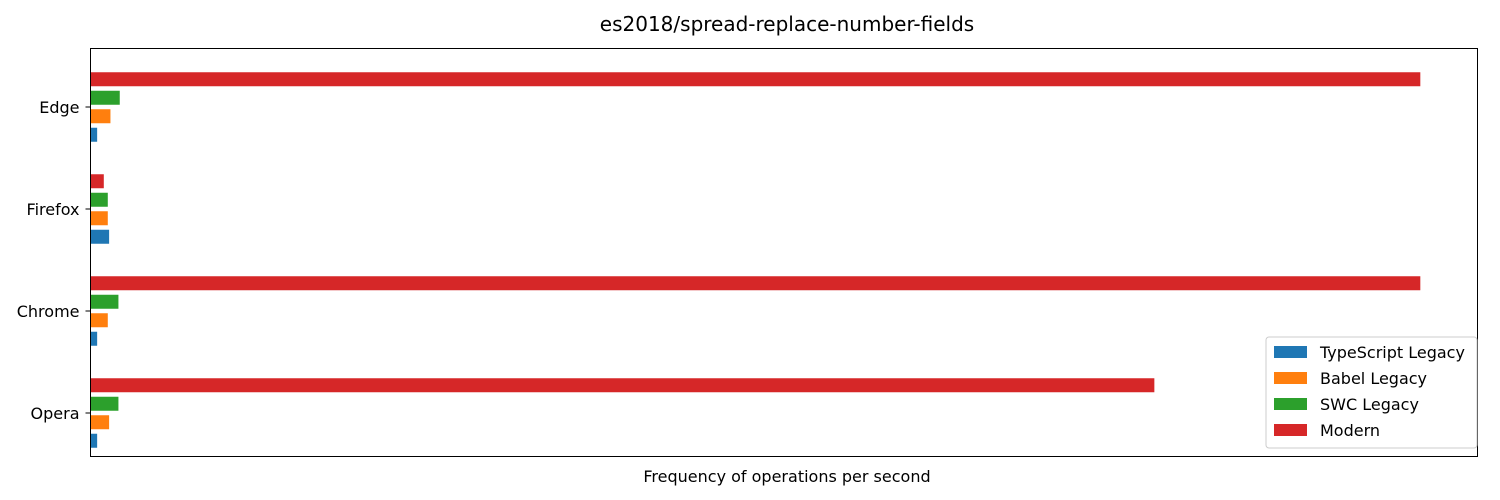 The image size is (1500, 500). I want to click on legend-label-swc-legacy: SWC Legacy, so click(1369, 404).